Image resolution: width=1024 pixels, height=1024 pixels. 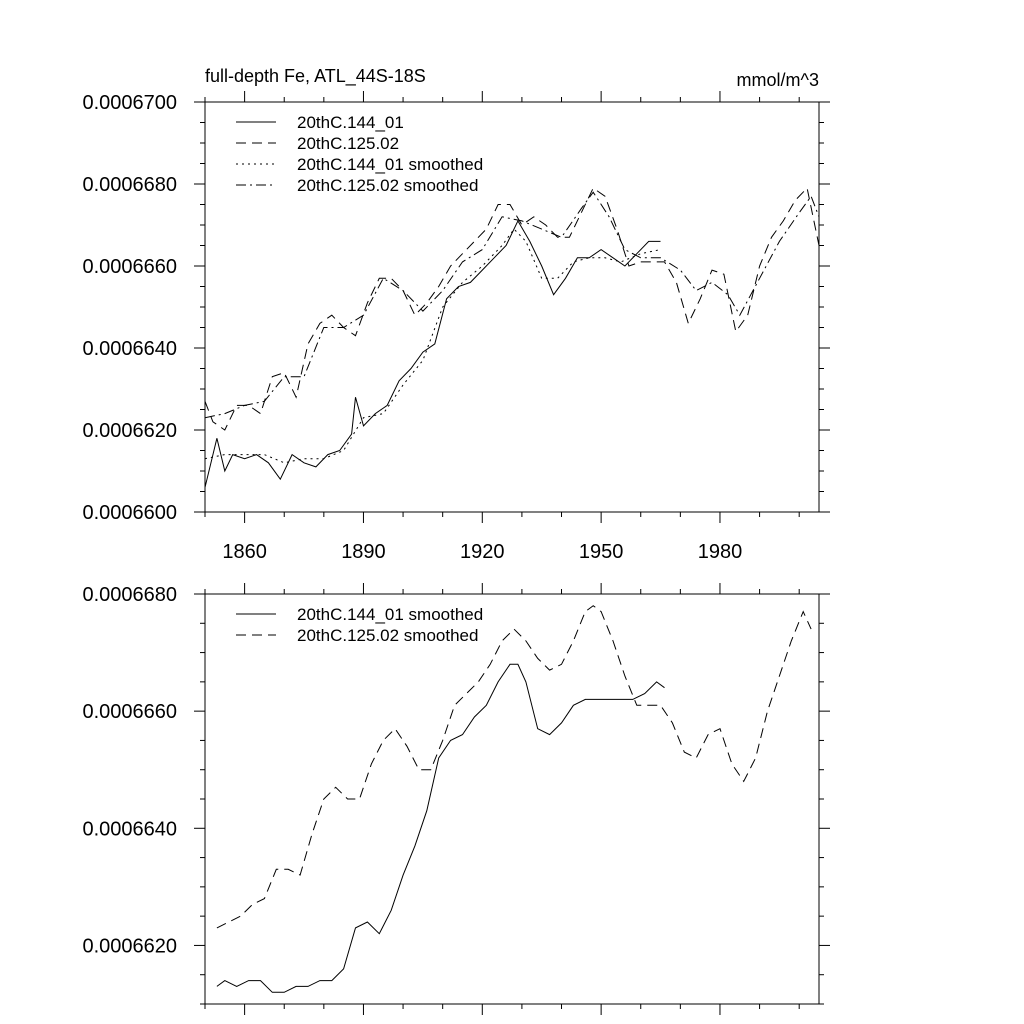 What do you see at coordinates (315, 76) in the screenshot?
I see `chart-title: full-depth Fe, ATL_44S-18S` at bounding box center [315, 76].